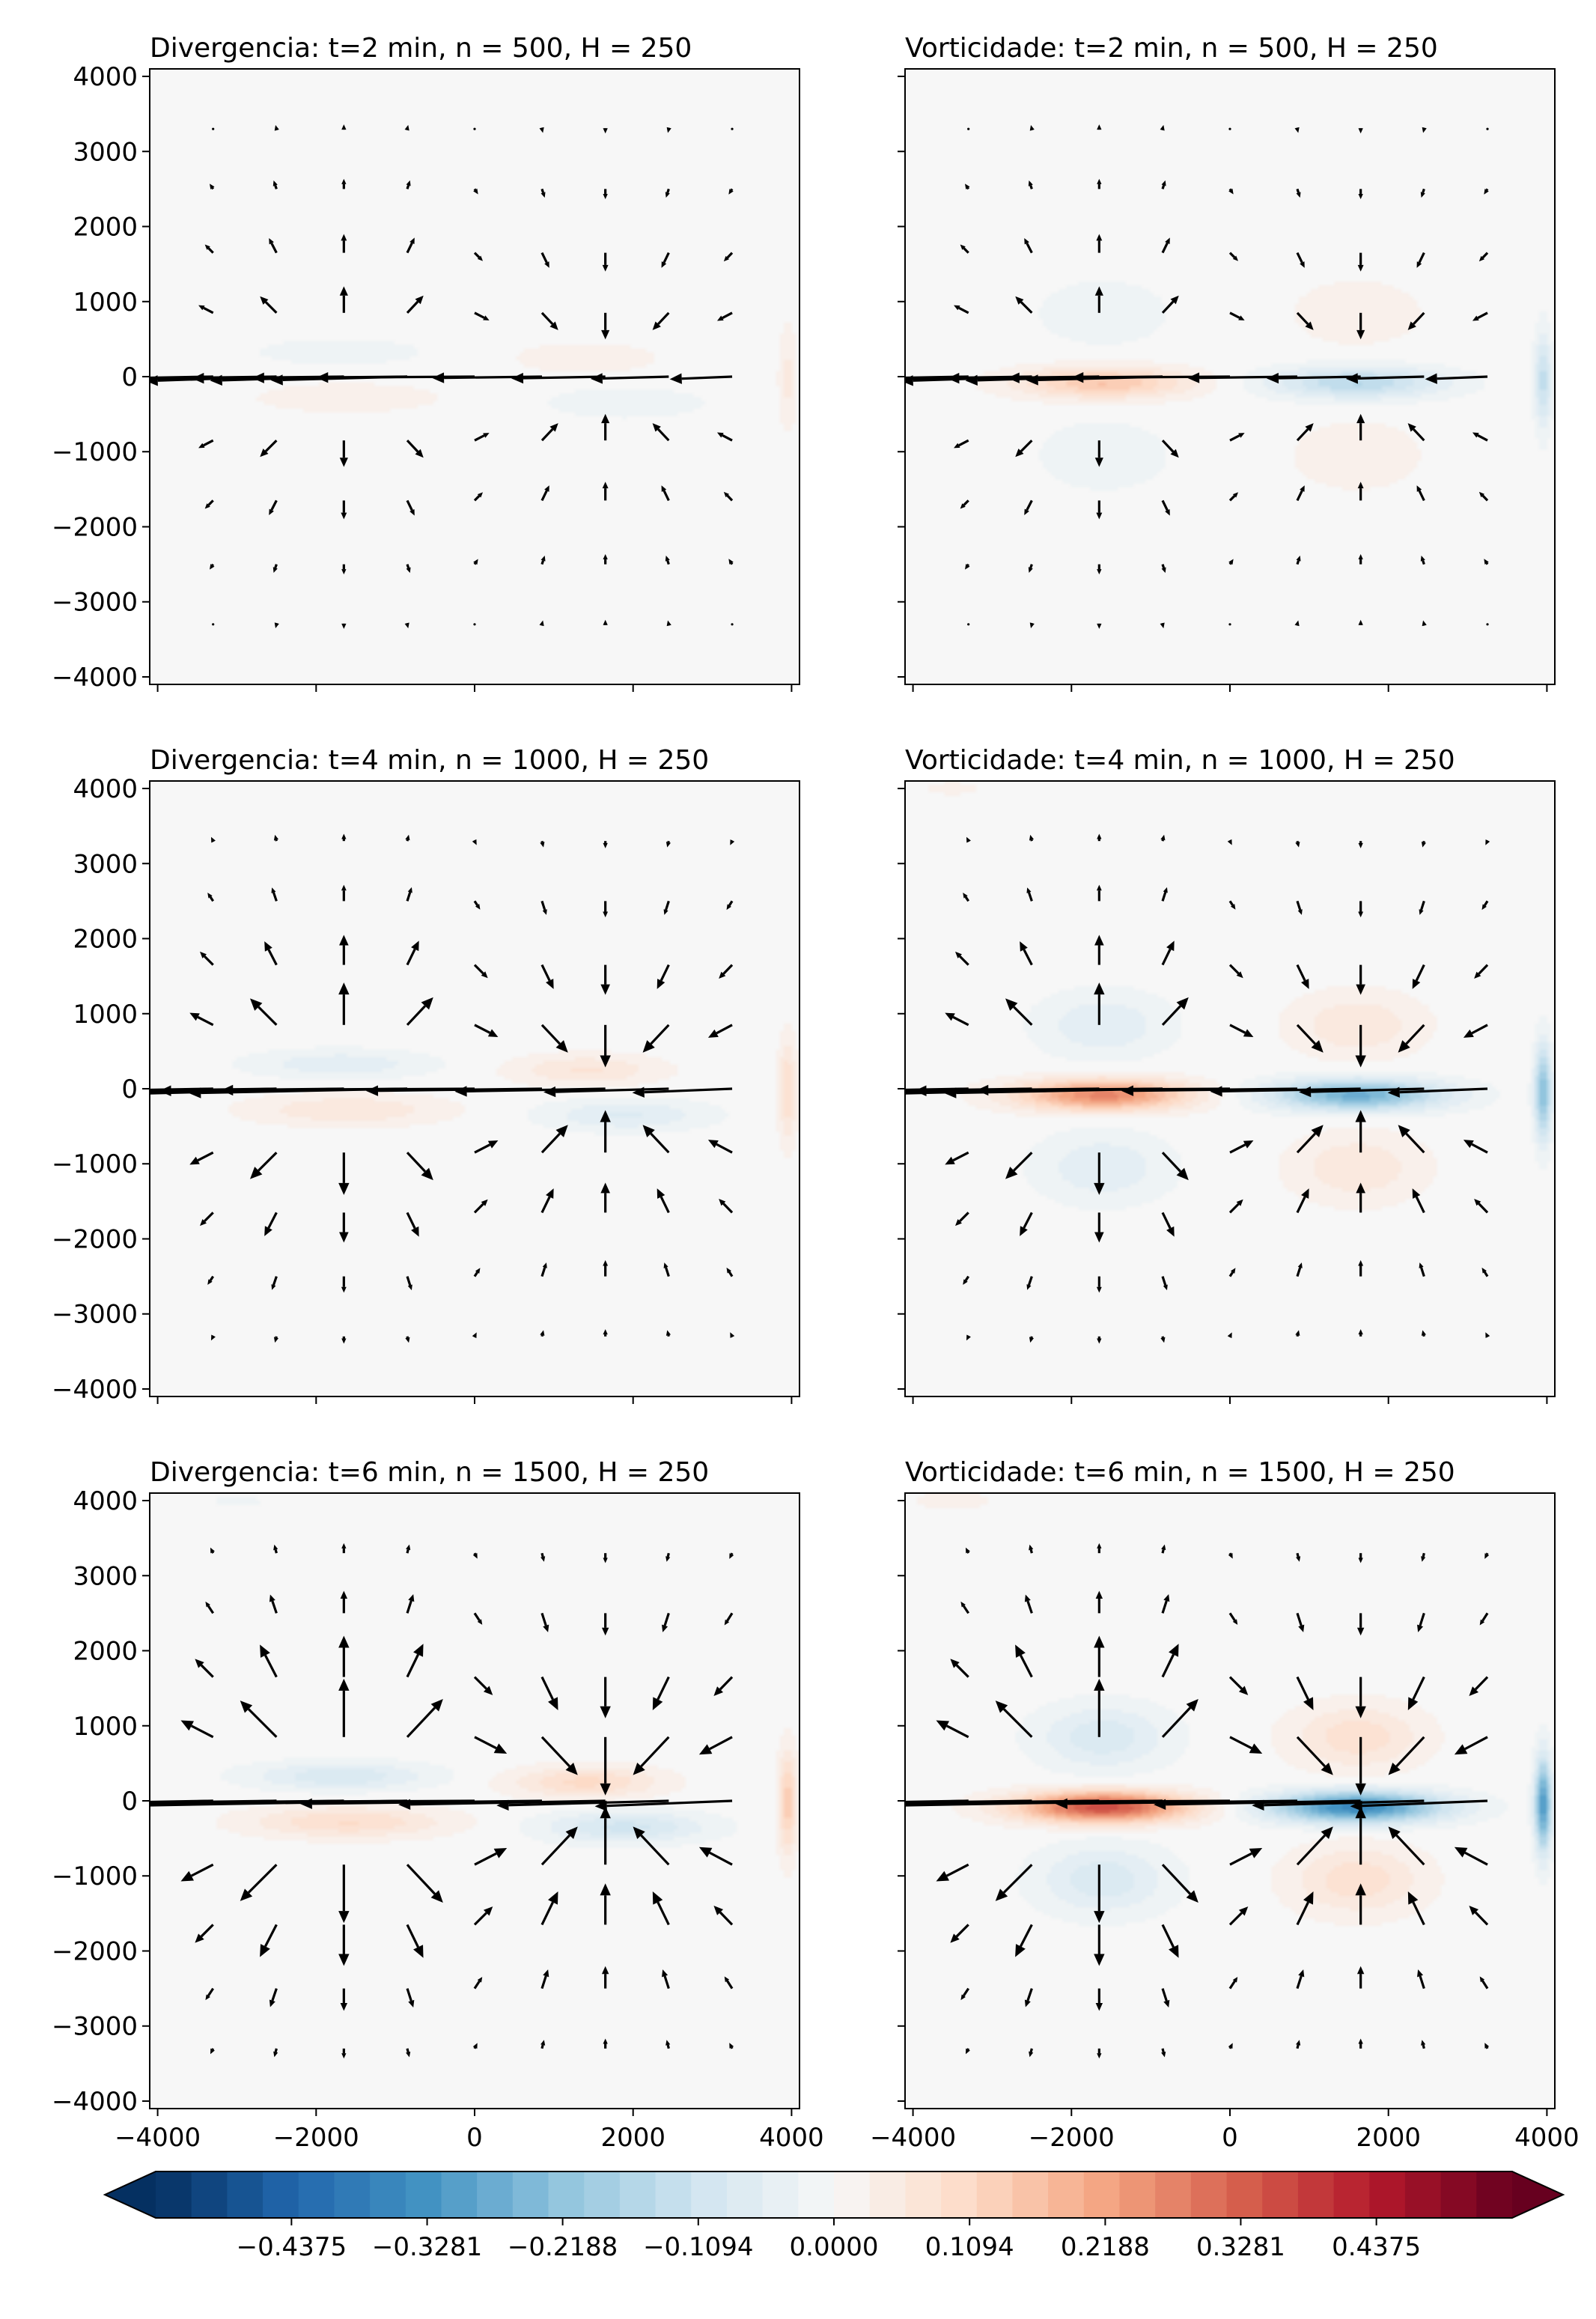 The width and height of the screenshot is (1596, 2319). I want to click on colorbar-tick-label: −0.3281, so click(427, 2247).